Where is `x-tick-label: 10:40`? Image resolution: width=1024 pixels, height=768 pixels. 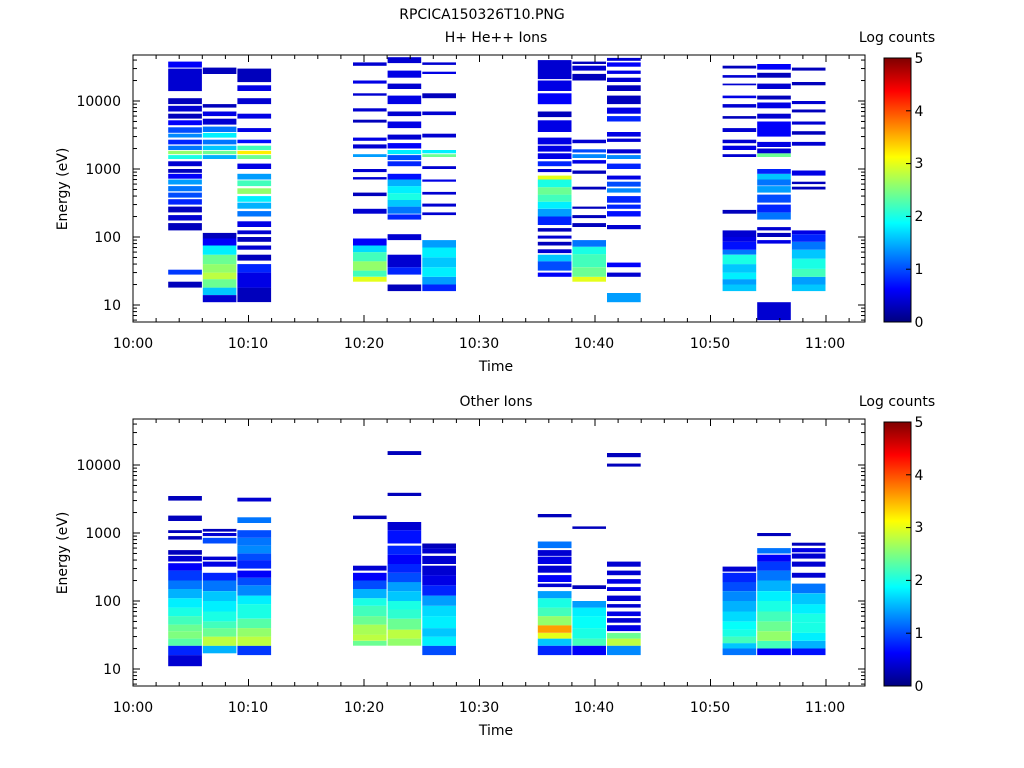
x-tick-label: 10:40 is located at coordinates (594, 344).